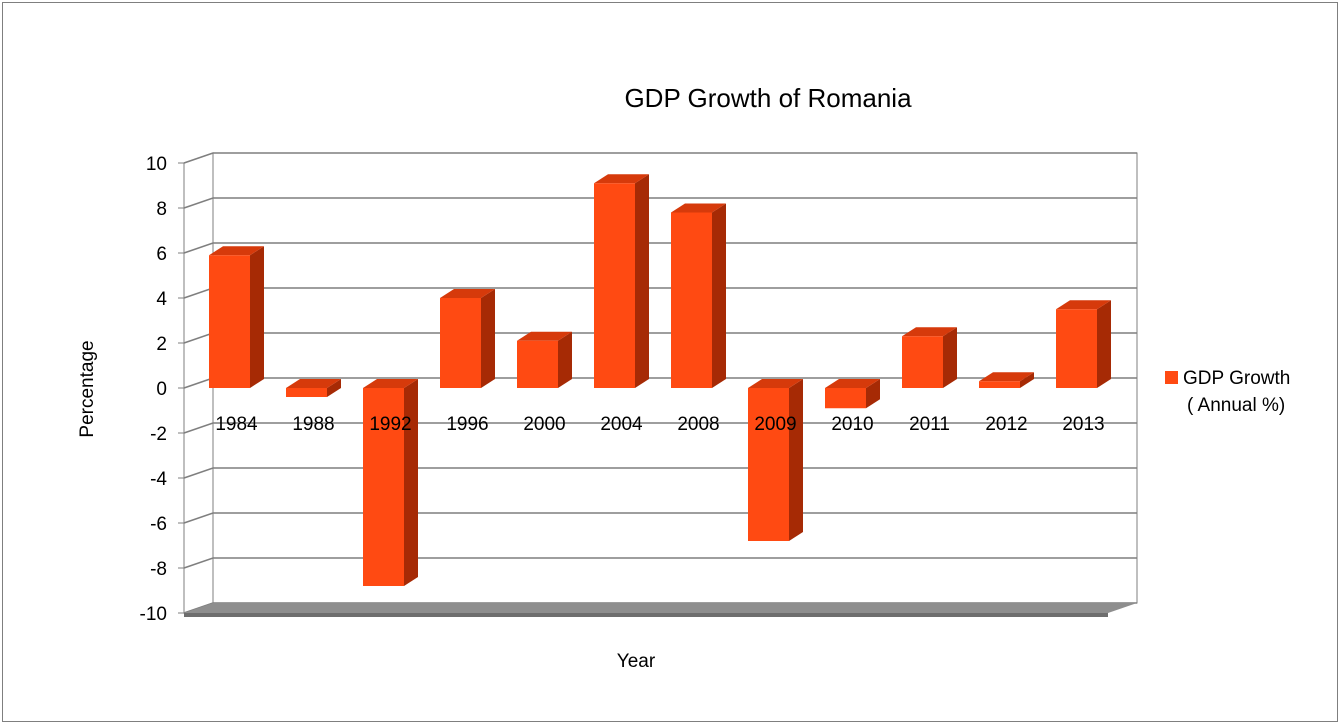  Describe the element at coordinates (161, 299) in the screenshot. I see `y-tick-label: 4` at that location.